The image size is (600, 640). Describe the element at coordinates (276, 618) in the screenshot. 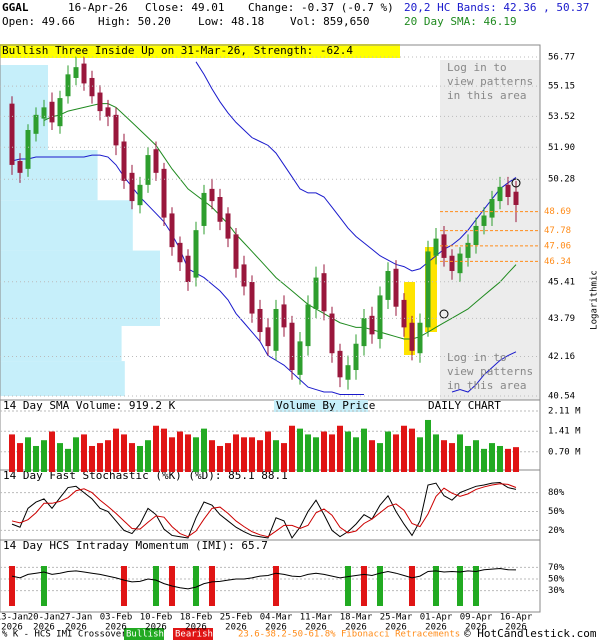

I see `x-tick-label: 04-Mar` at that location.